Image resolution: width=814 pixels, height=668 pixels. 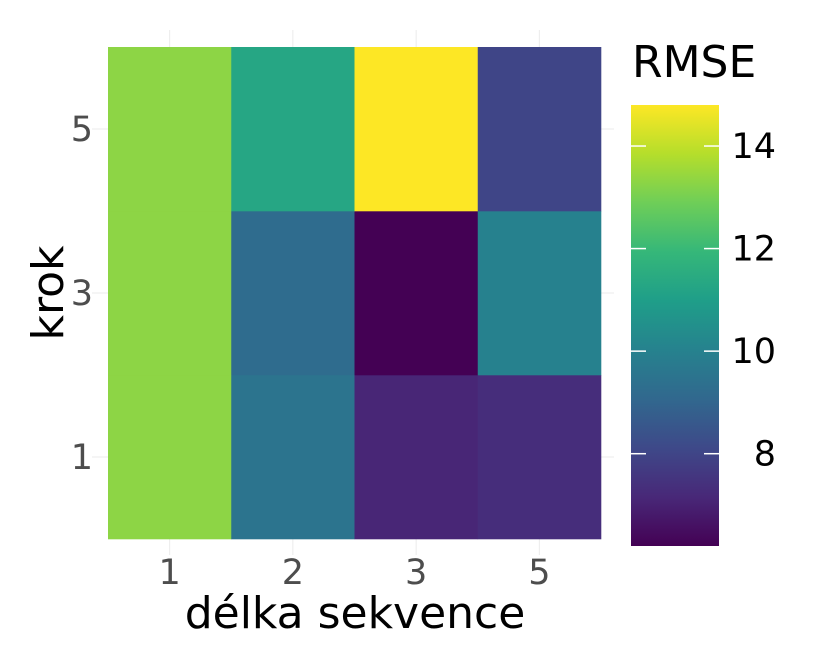 What do you see at coordinates (354, 573) in the screenshot?
I see `x-tick-labels: 1 2 3 5` at bounding box center [354, 573].